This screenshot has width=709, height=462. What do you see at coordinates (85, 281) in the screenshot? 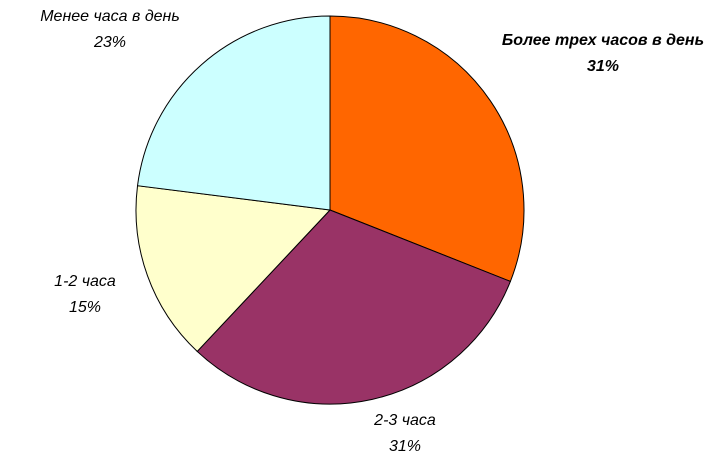
I see `category-label: 1-2 часа` at bounding box center [85, 281].